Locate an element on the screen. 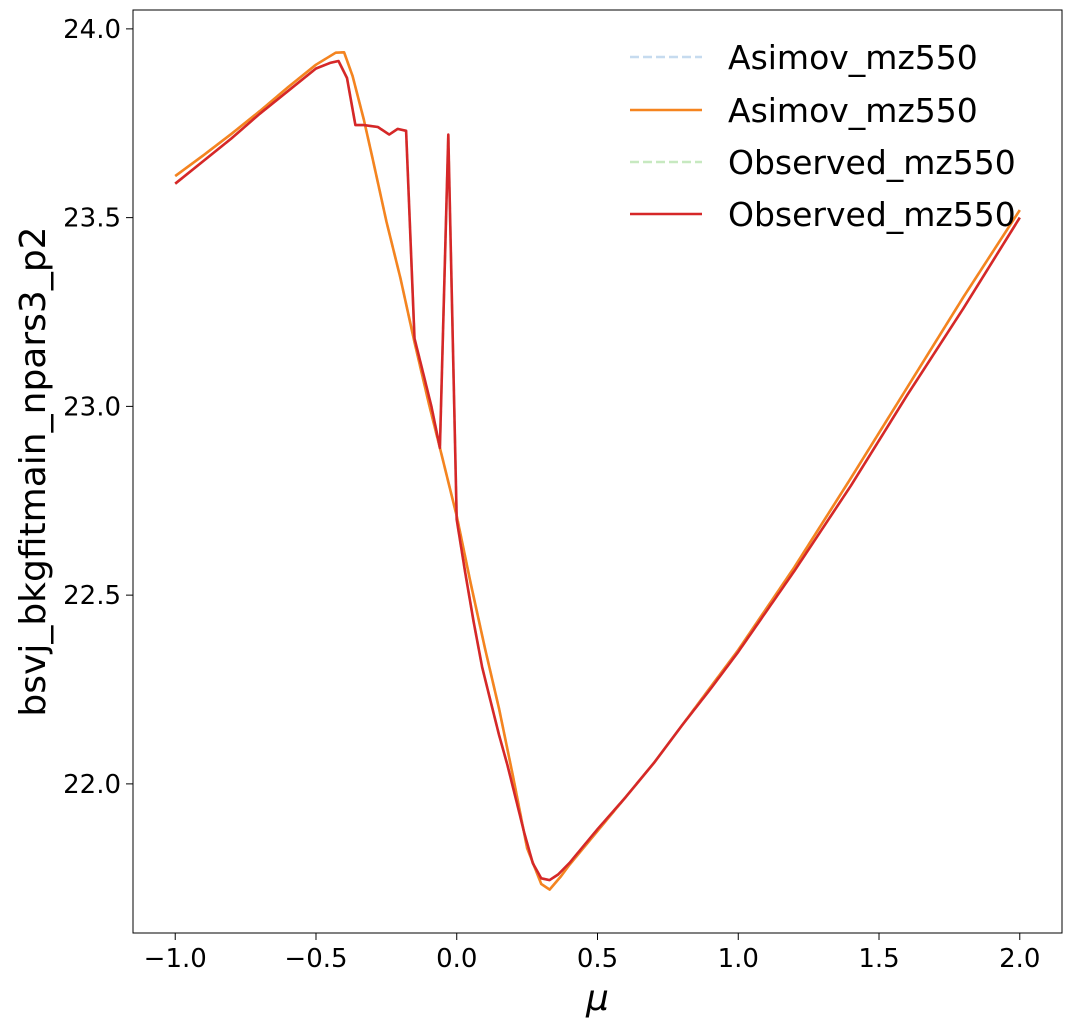  x-tick-label: 1.5 is located at coordinates (878, 959).